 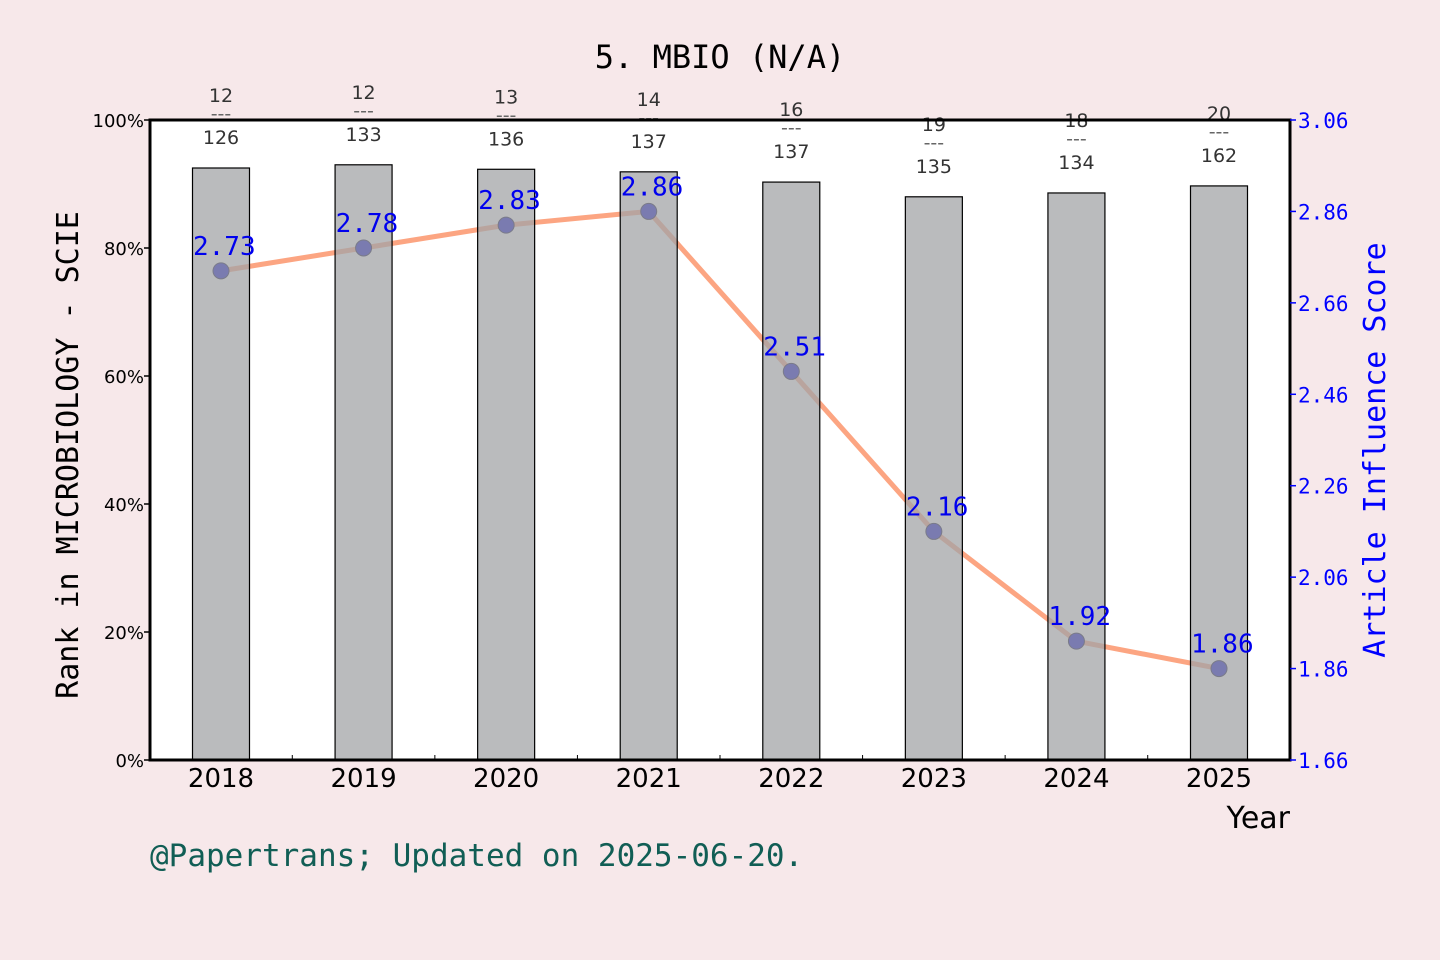 What do you see at coordinates (1323, 395) in the screenshot?
I see `y-right-tick-label: 2.46` at bounding box center [1323, 395].